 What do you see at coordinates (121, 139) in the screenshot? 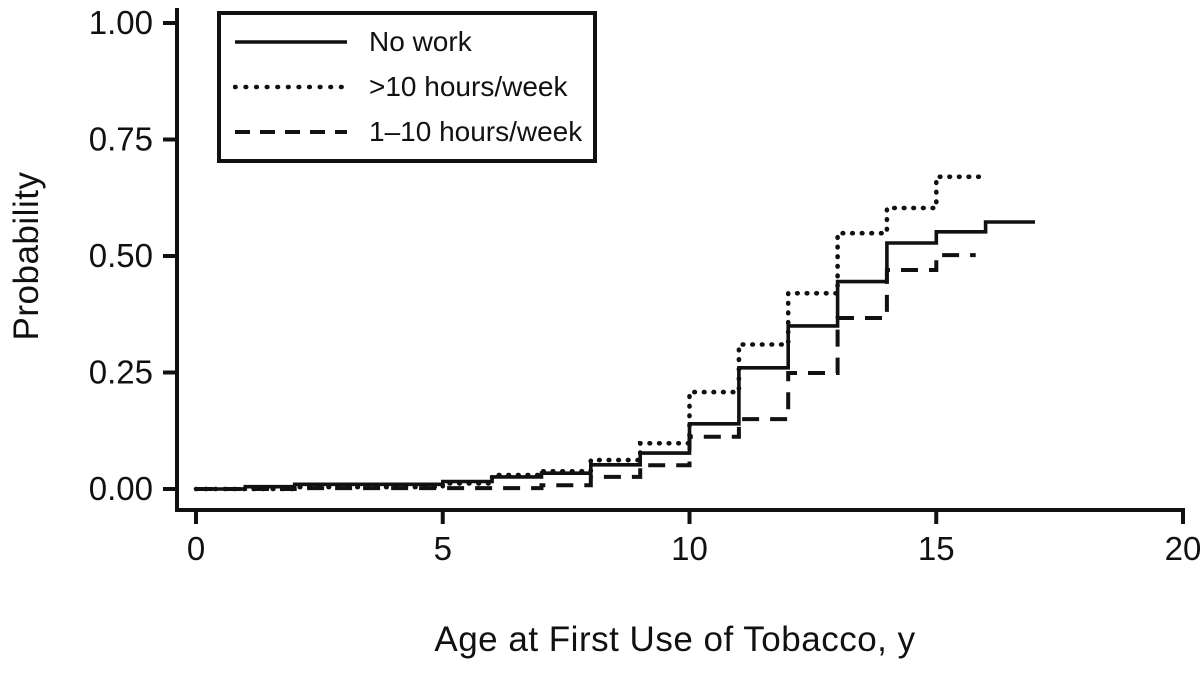
I see `y-tick-label: 0.75` at bounding box center [121, 139].